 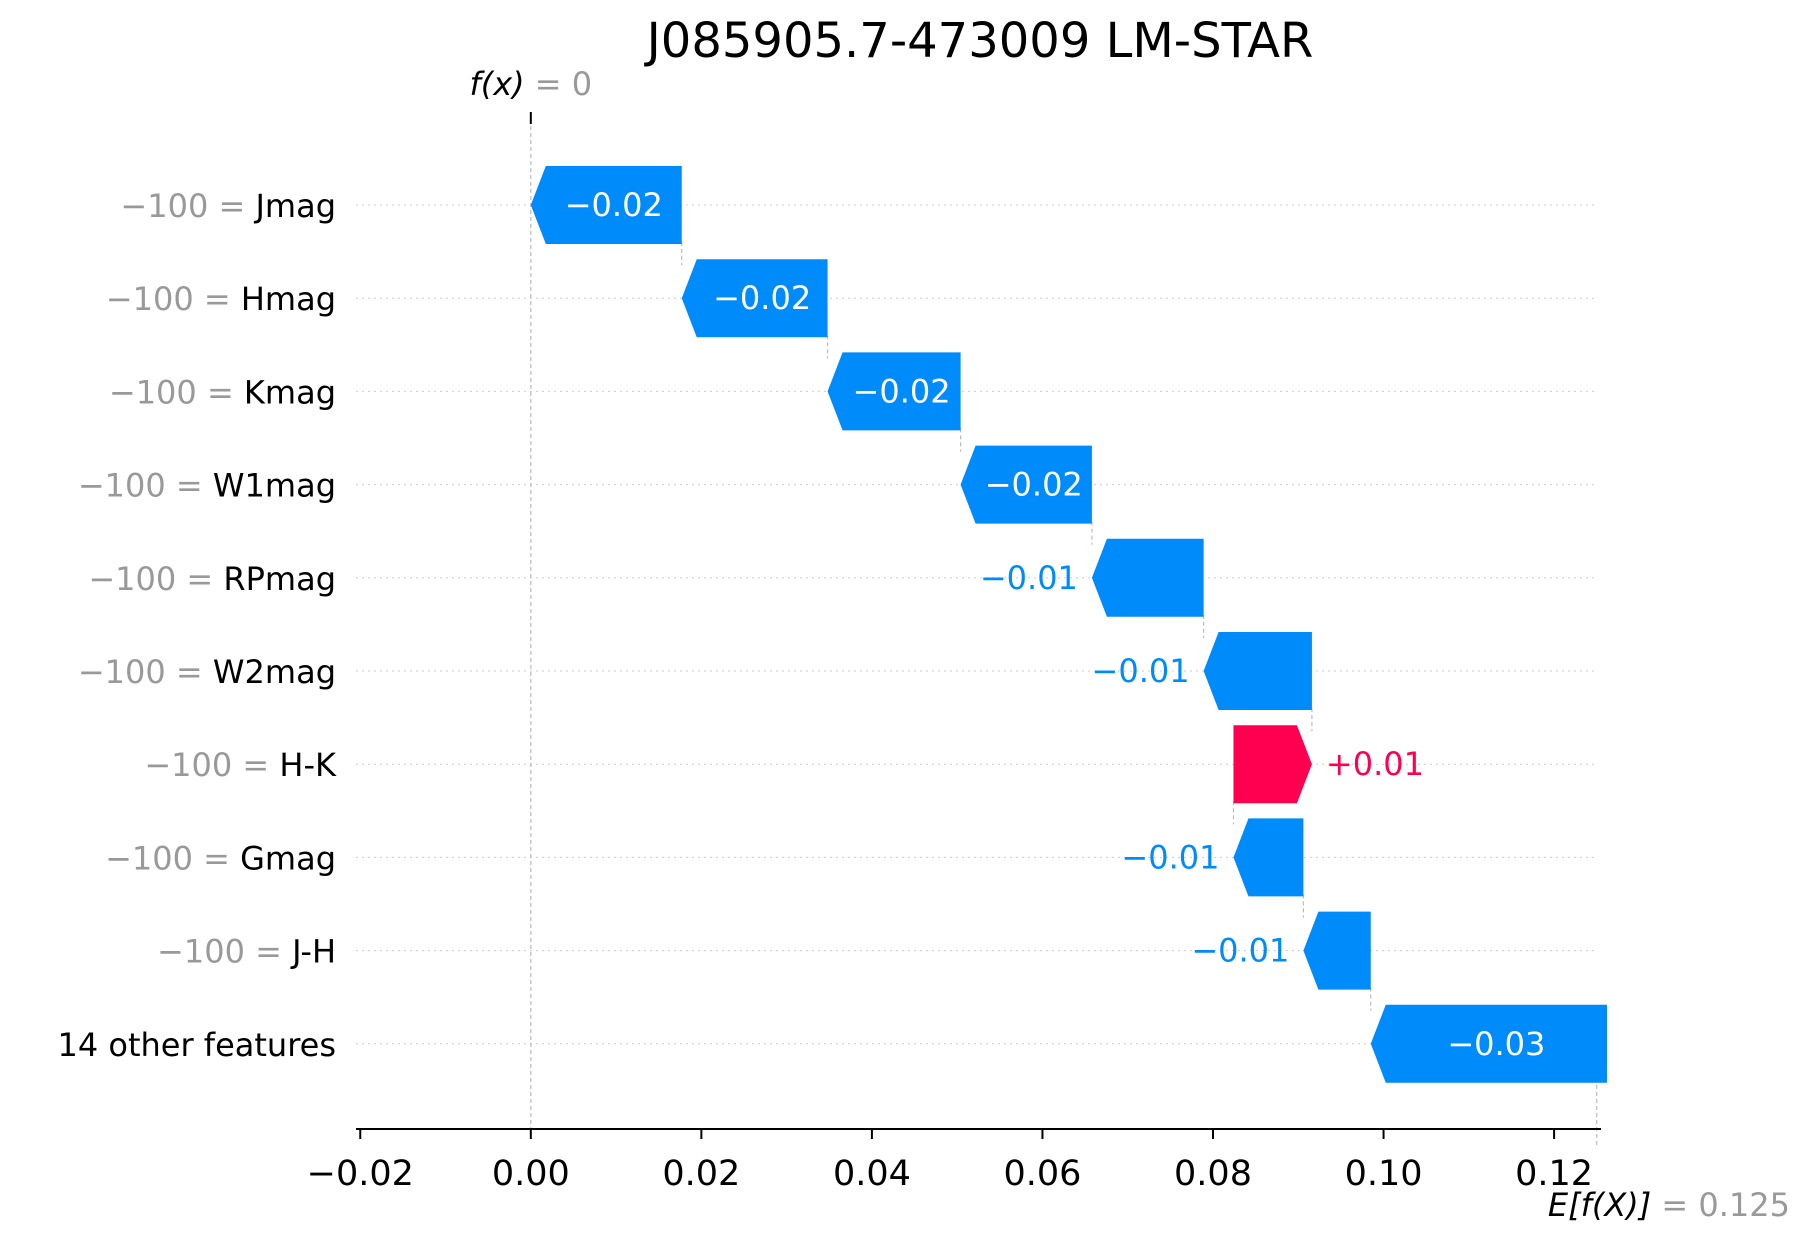 I want to click on feature-label: −100 = W1mag, so click(x=207, y=486).